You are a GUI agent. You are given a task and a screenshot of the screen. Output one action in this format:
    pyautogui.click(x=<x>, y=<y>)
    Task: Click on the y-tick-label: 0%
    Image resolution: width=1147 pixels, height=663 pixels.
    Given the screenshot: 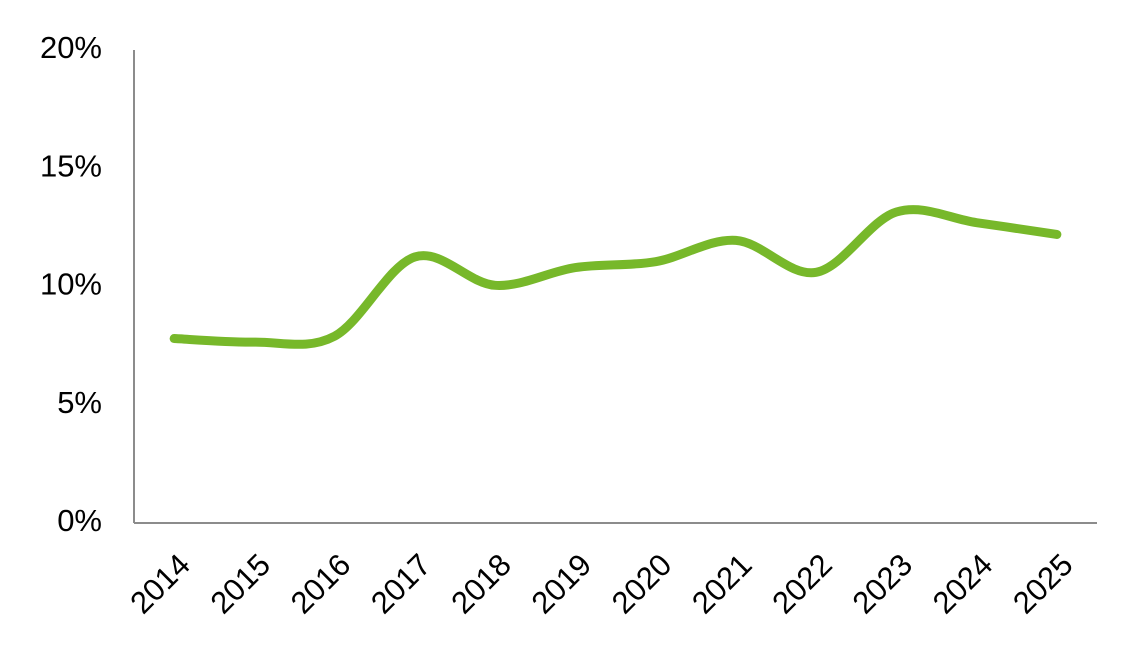 What is the action you would take?
    pyautogui.click(x=79, y=520)
    